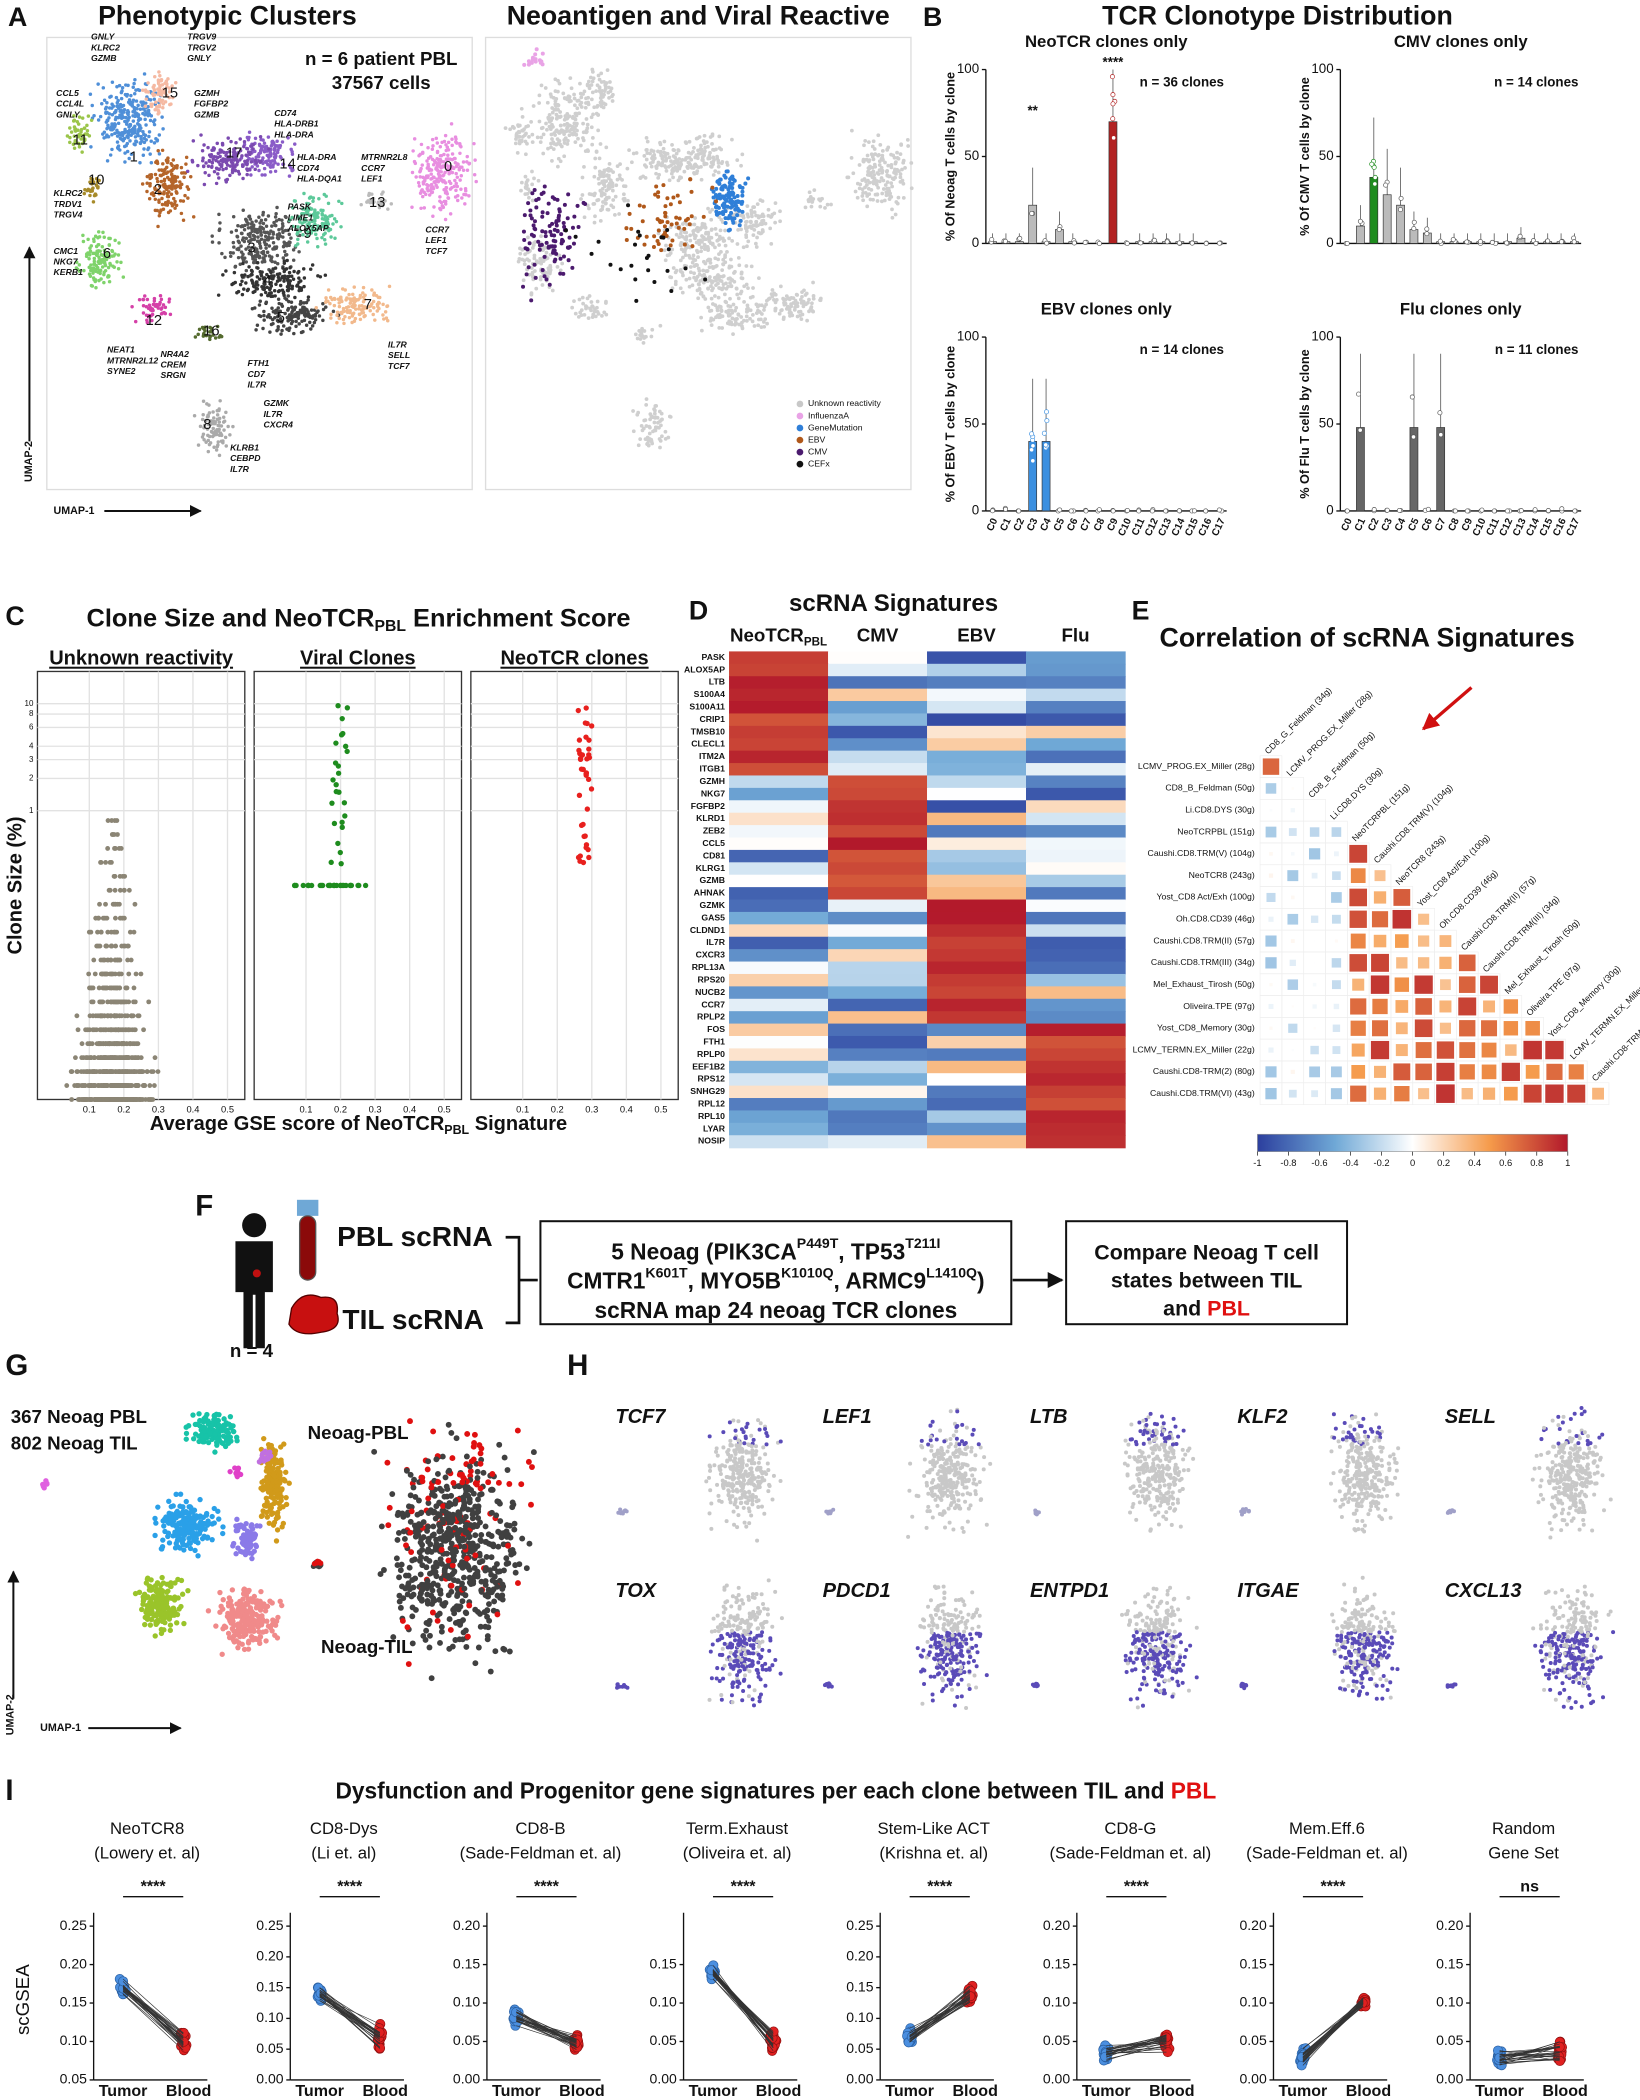 The height and width of the screenshot is (2100, 1640). What do you see at coordinates (158, 190) in the screenshot?
I see `cluster-label: 2` at bounding box center [158, 190].